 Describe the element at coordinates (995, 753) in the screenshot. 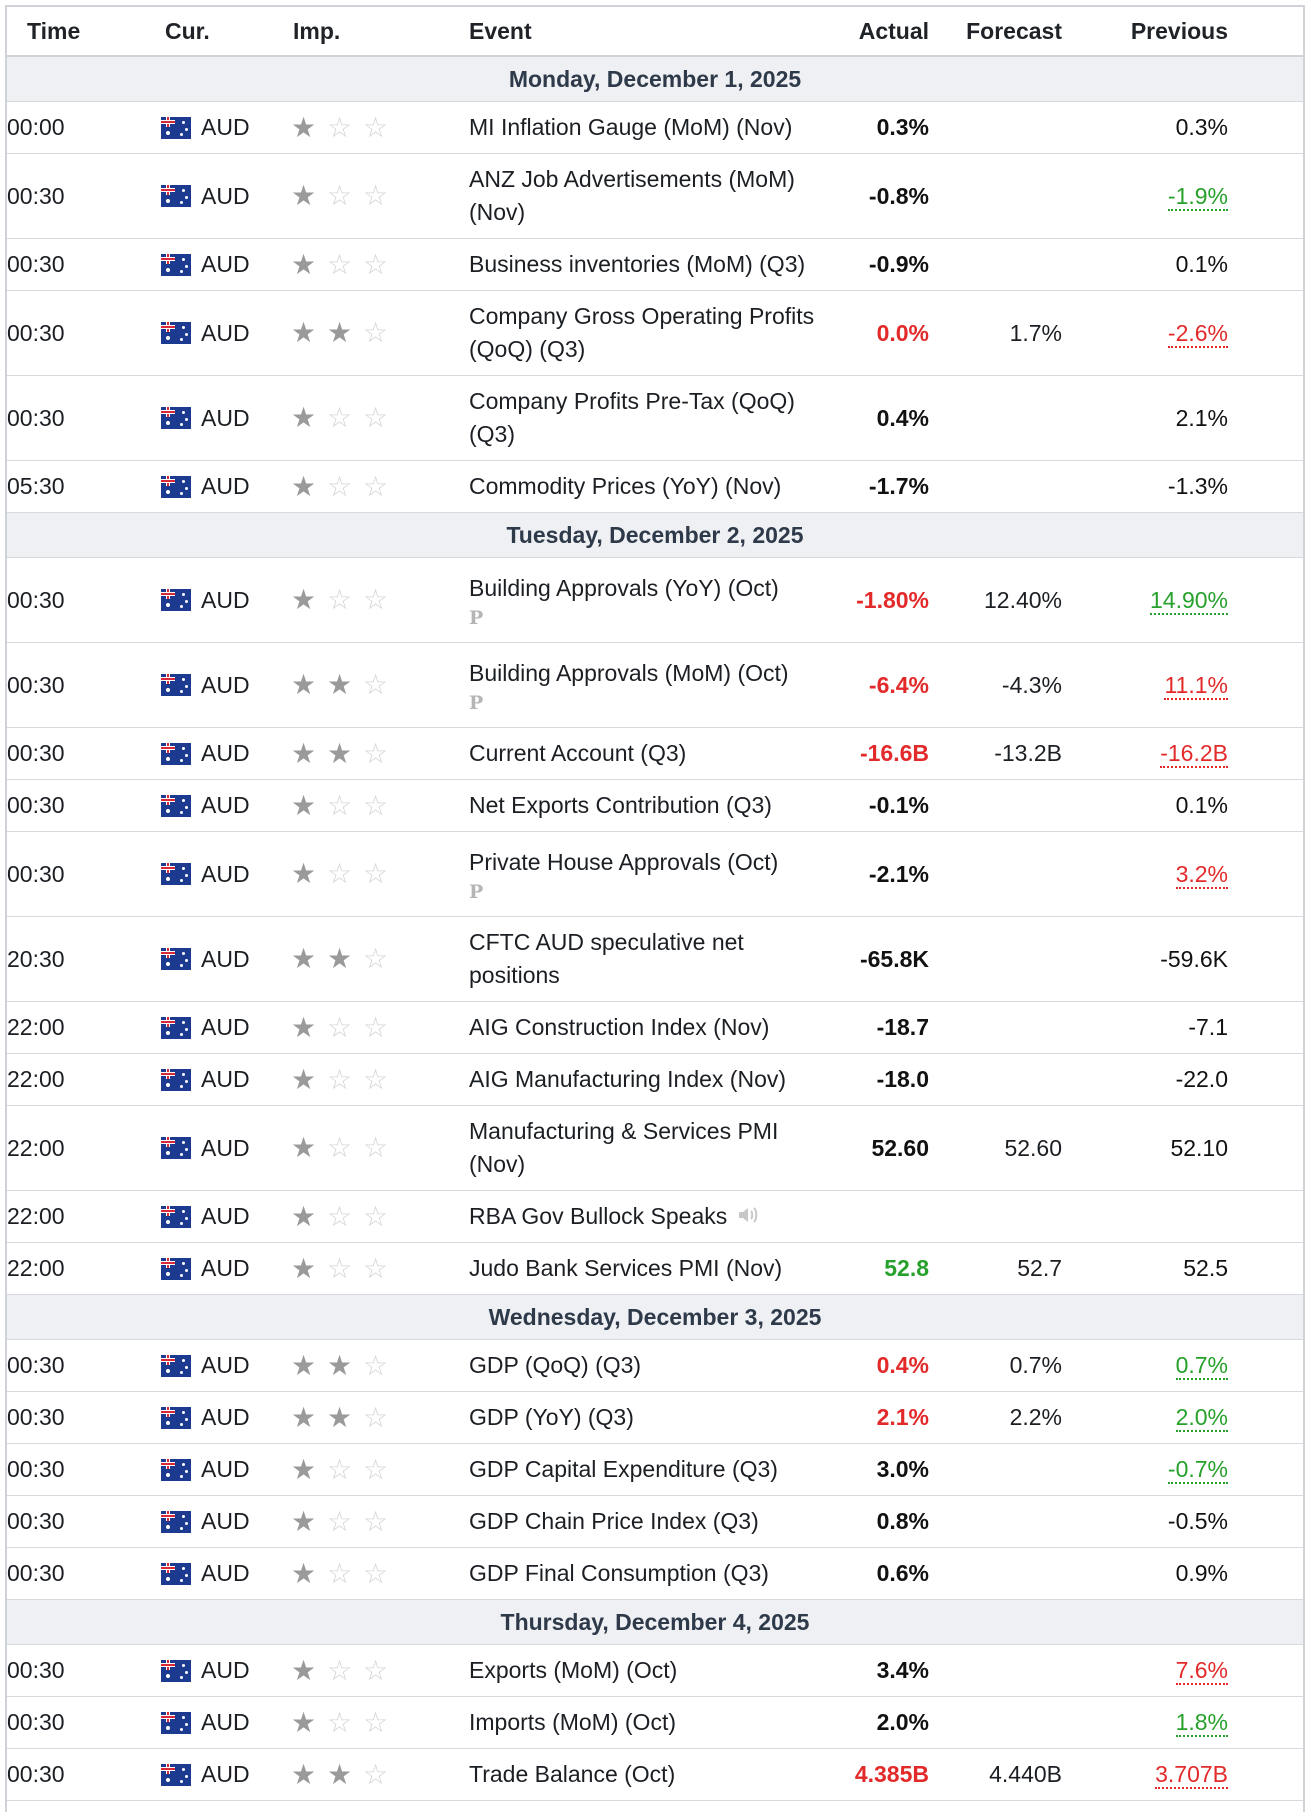

I see `event-forecast: -13.2B` at that location.